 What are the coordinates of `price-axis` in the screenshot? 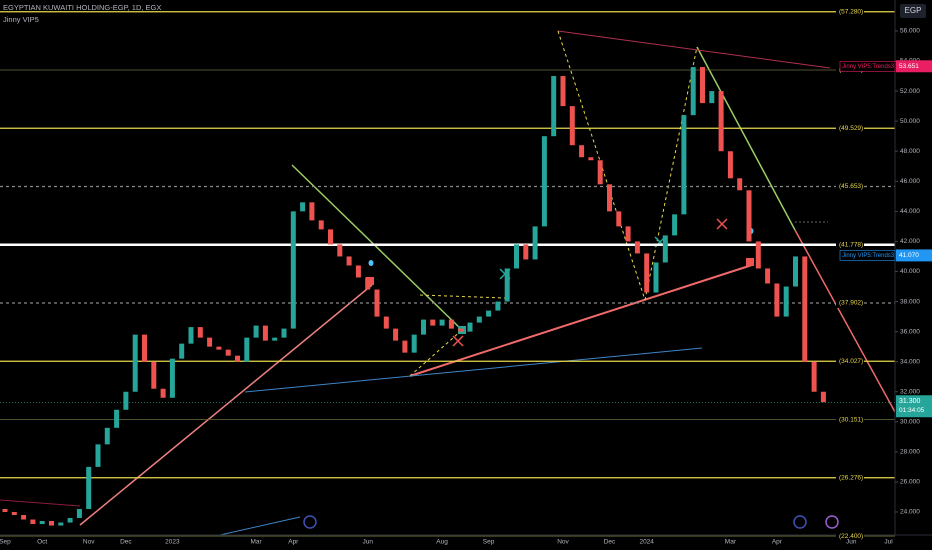 It's located at (913, 275).